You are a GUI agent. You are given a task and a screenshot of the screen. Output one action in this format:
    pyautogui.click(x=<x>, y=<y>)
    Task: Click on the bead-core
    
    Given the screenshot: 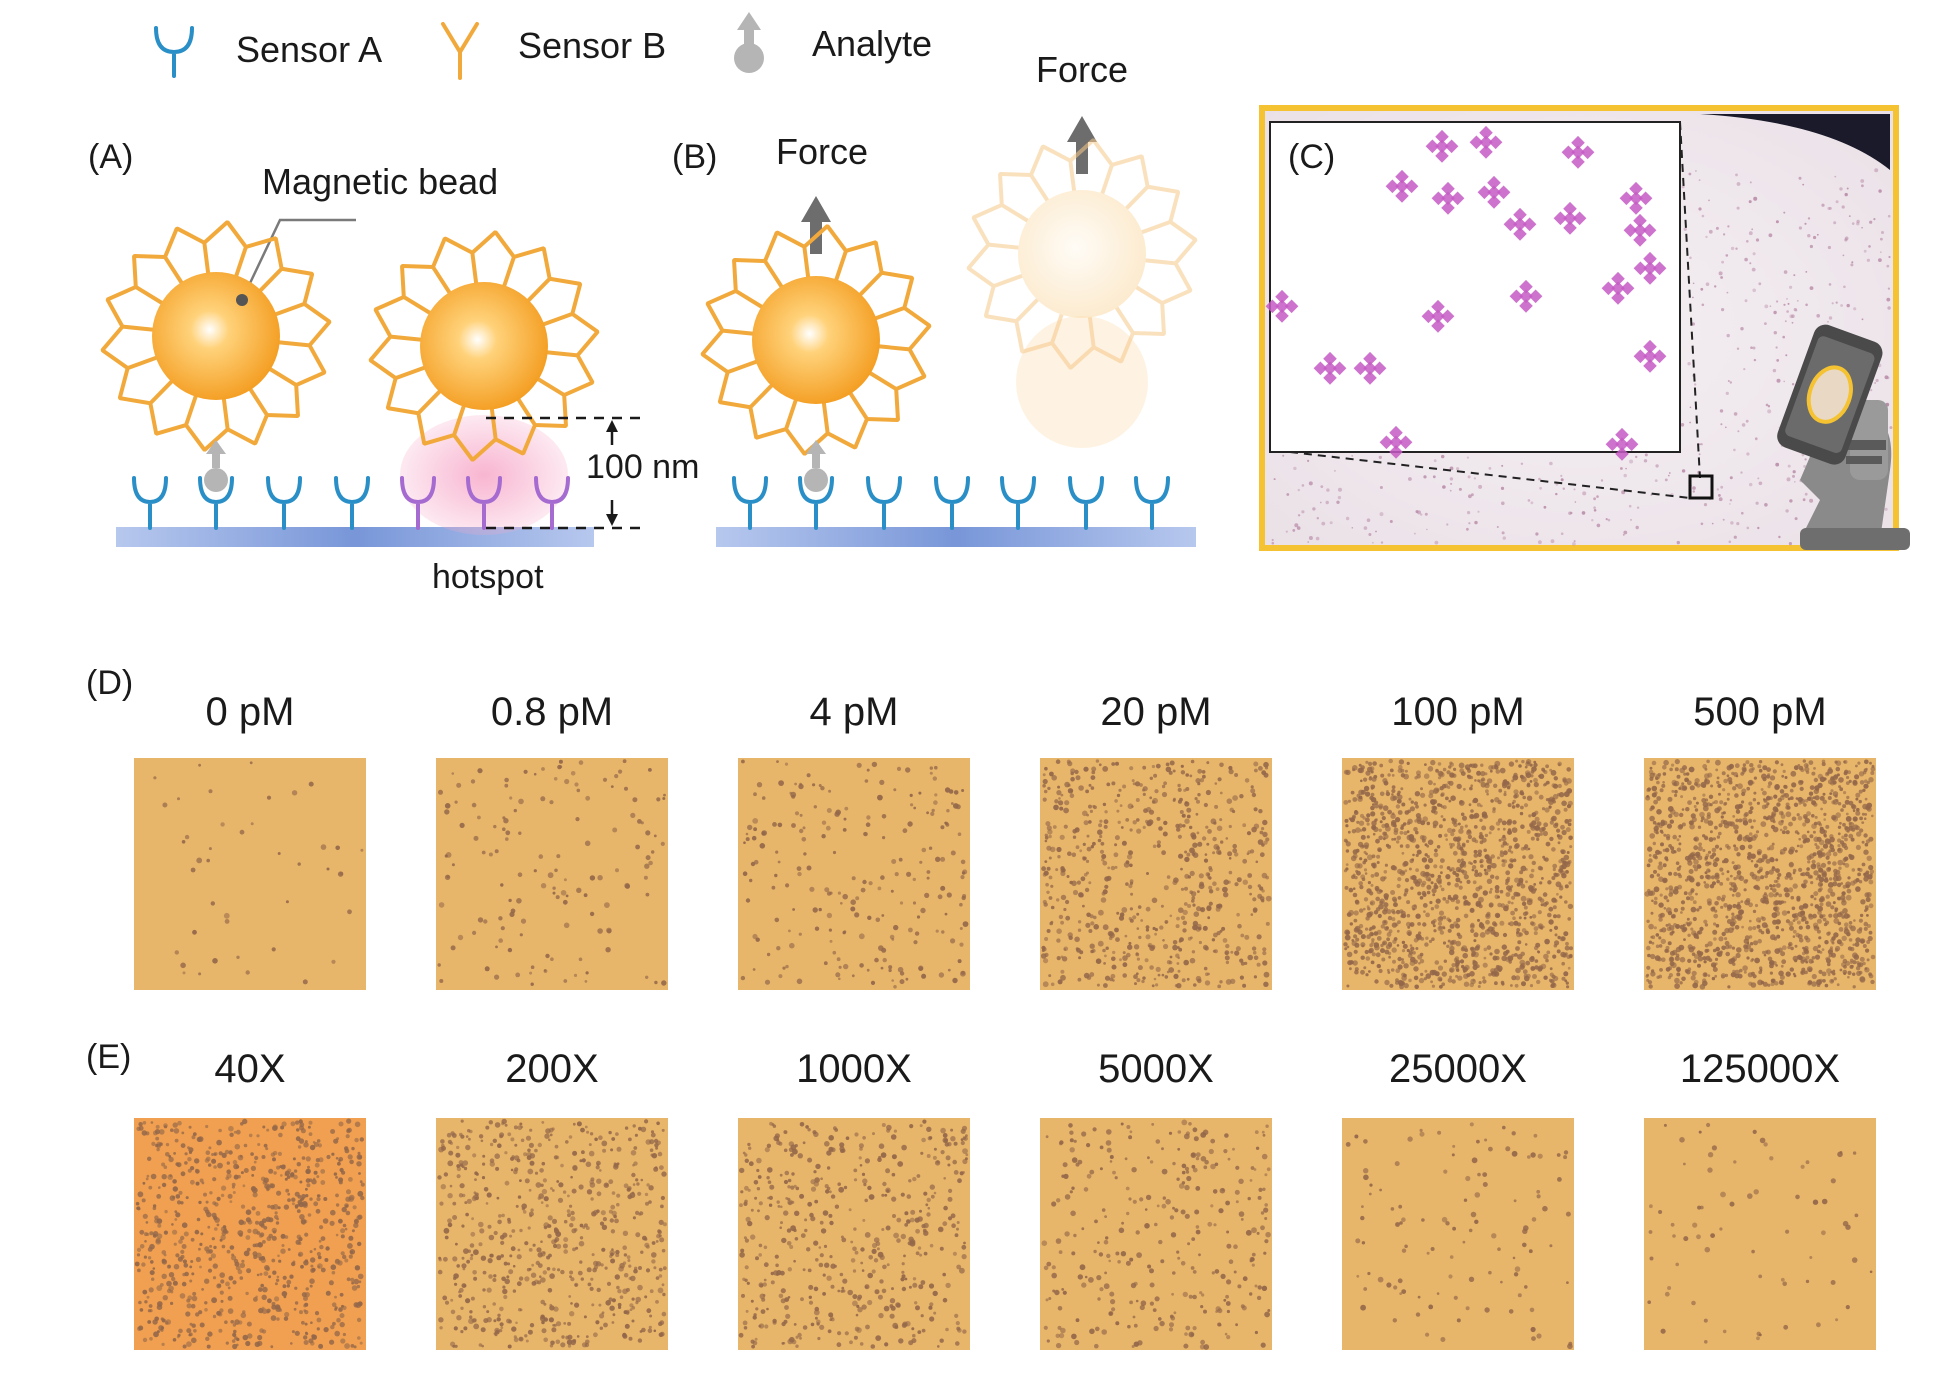 What is the action you would take?
    pyautogui.click(x=816, y=340)
    